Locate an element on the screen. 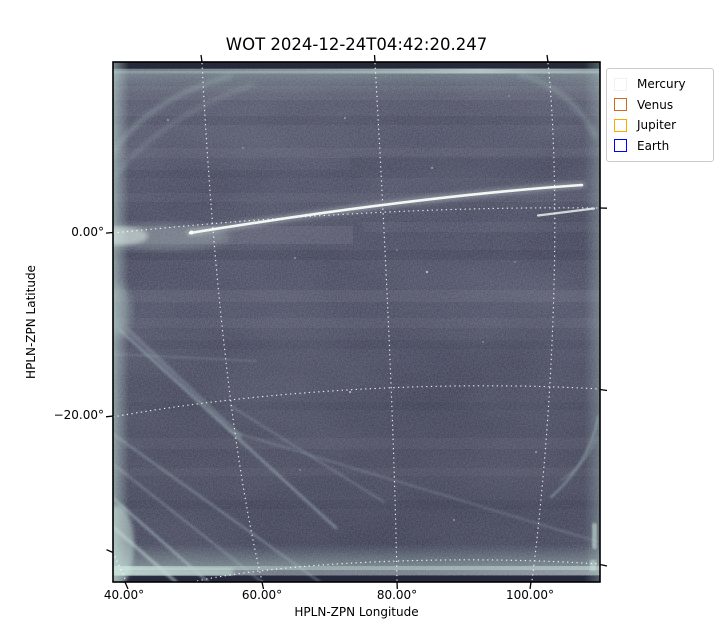  legend-label: Mercury is located at coordinates (661, 84).